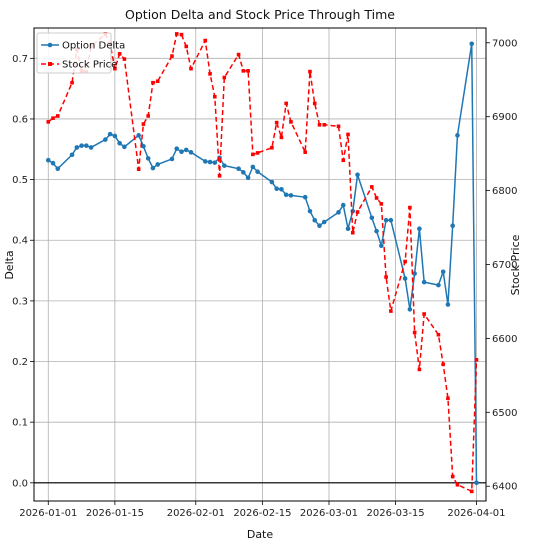  Describe the element at coordinates (48, 513) in the screenshot. I see `x-tick-label: 2026-01-01` at that location.